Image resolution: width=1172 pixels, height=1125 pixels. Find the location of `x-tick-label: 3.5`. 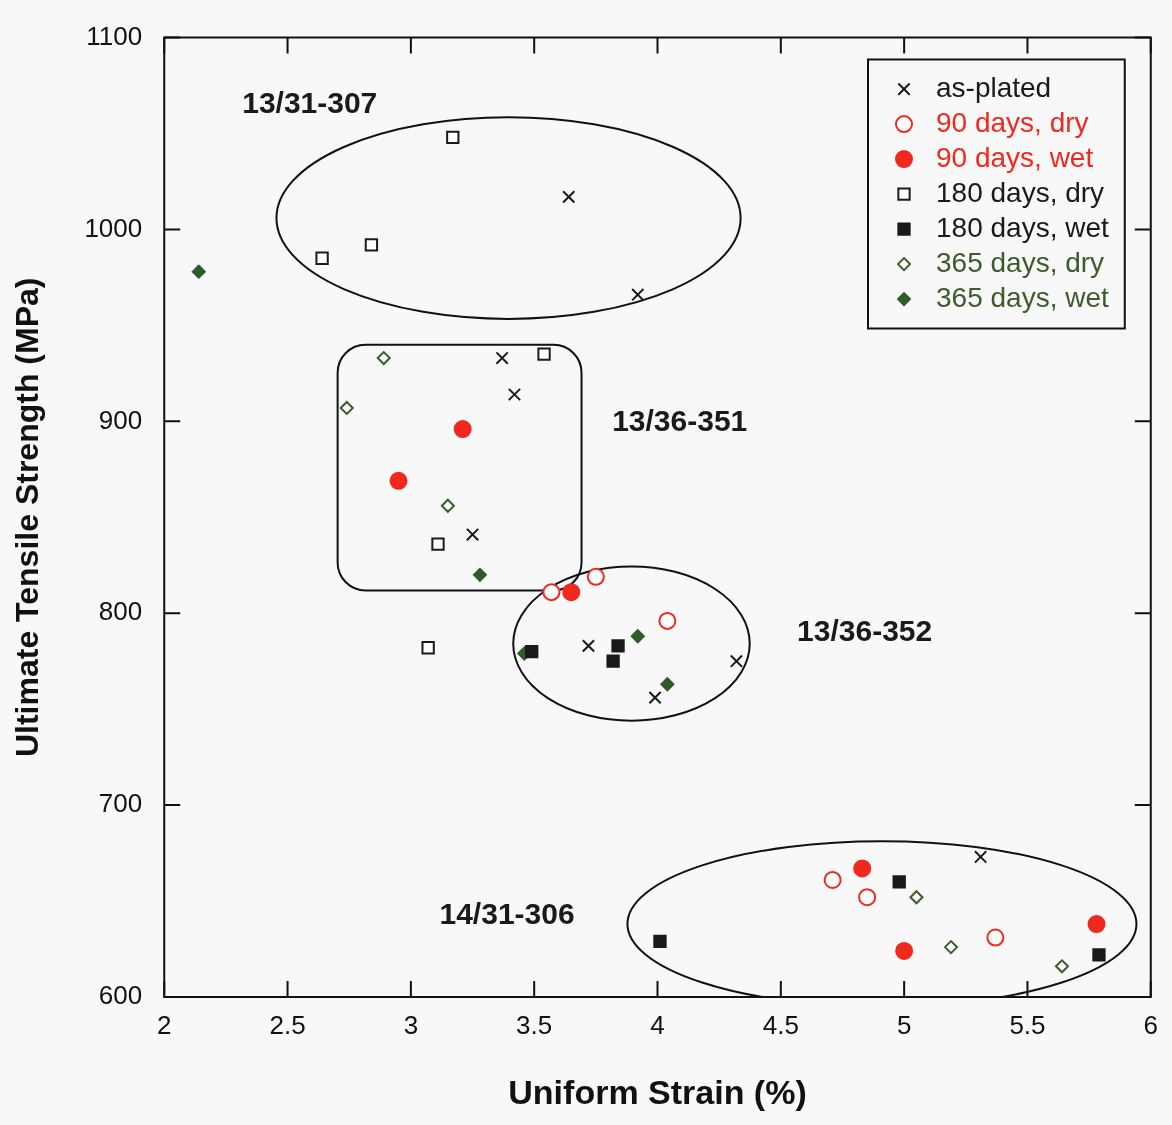

x-tick-label: 3.5 is located at coordinates (534, 1024).